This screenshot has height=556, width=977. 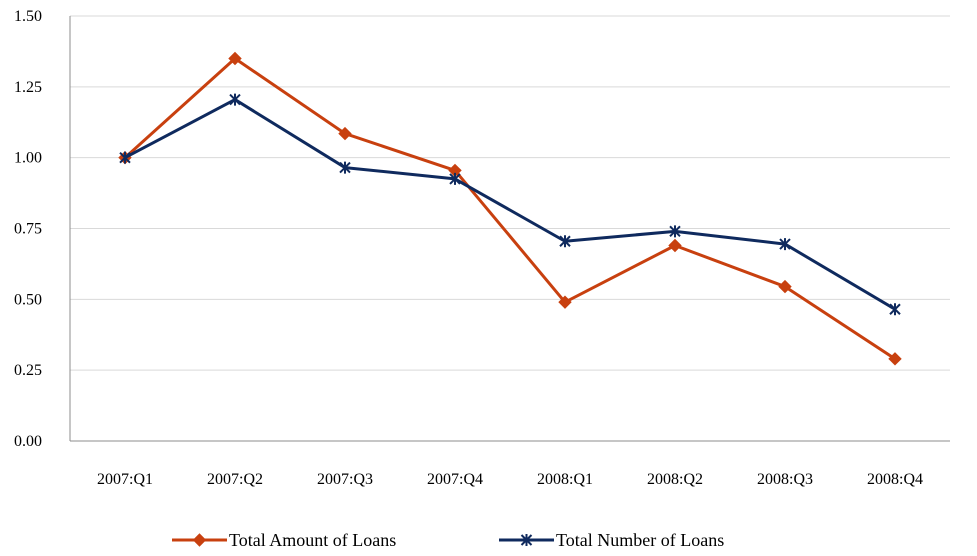 What do you see at coordinates (675, 479) in the screenshot?
I see `x-tick-label: 2008:Q2` at bounding box center [675, 479].